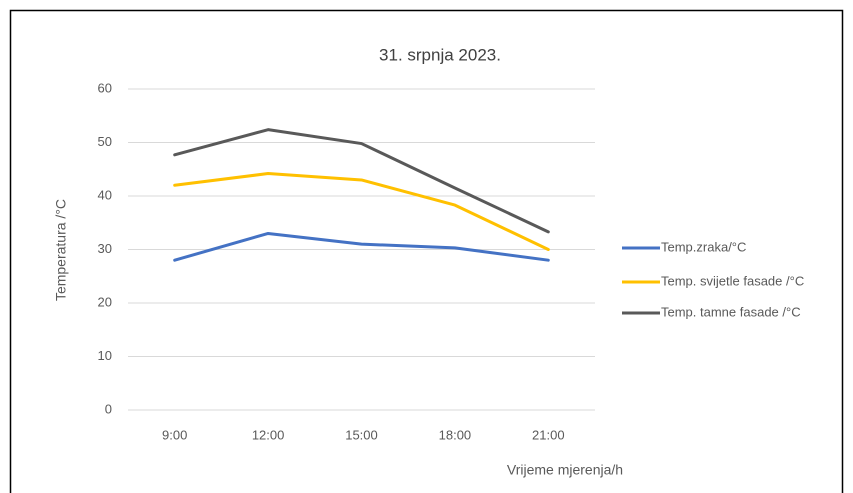 The height and width of the screenshot is (493, 853). What do you see at coordinates (108, 408) in the screenshot?
I see `y-tick-label: 0` at bounding box center [108, 408].